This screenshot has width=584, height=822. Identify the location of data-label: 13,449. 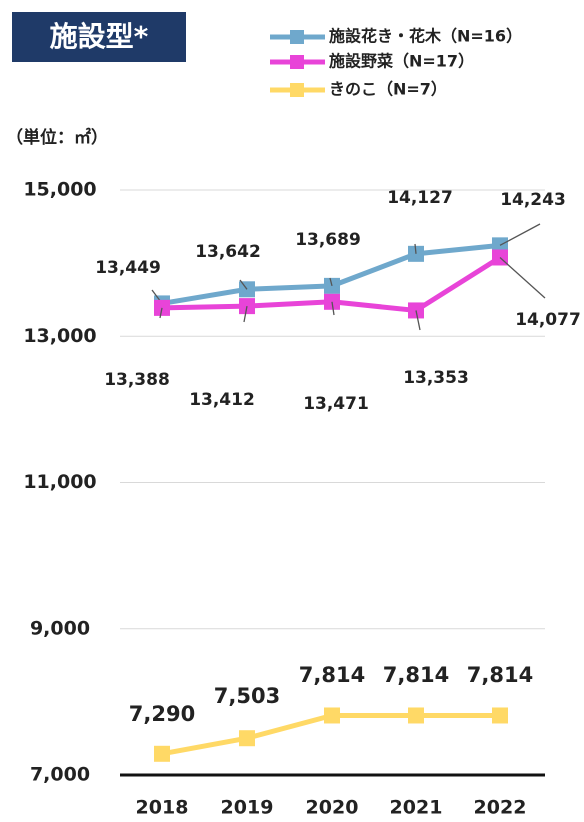
(128, 268).